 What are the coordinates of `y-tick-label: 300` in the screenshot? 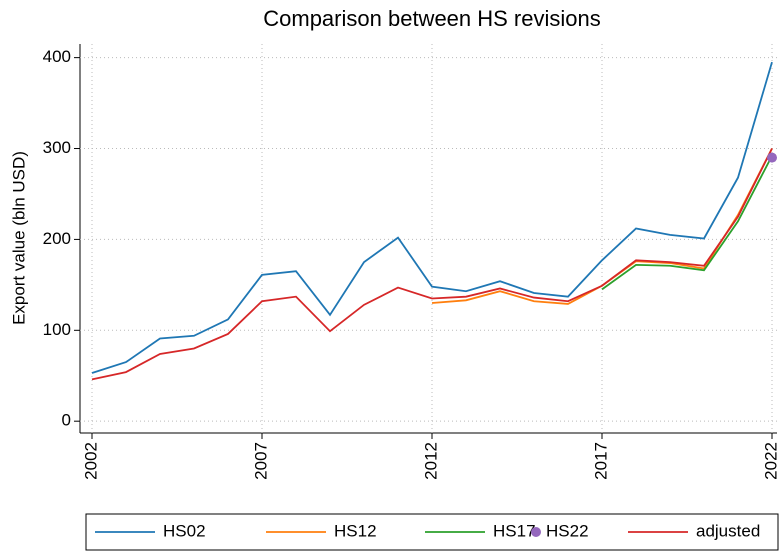 It's located at (57, 147).